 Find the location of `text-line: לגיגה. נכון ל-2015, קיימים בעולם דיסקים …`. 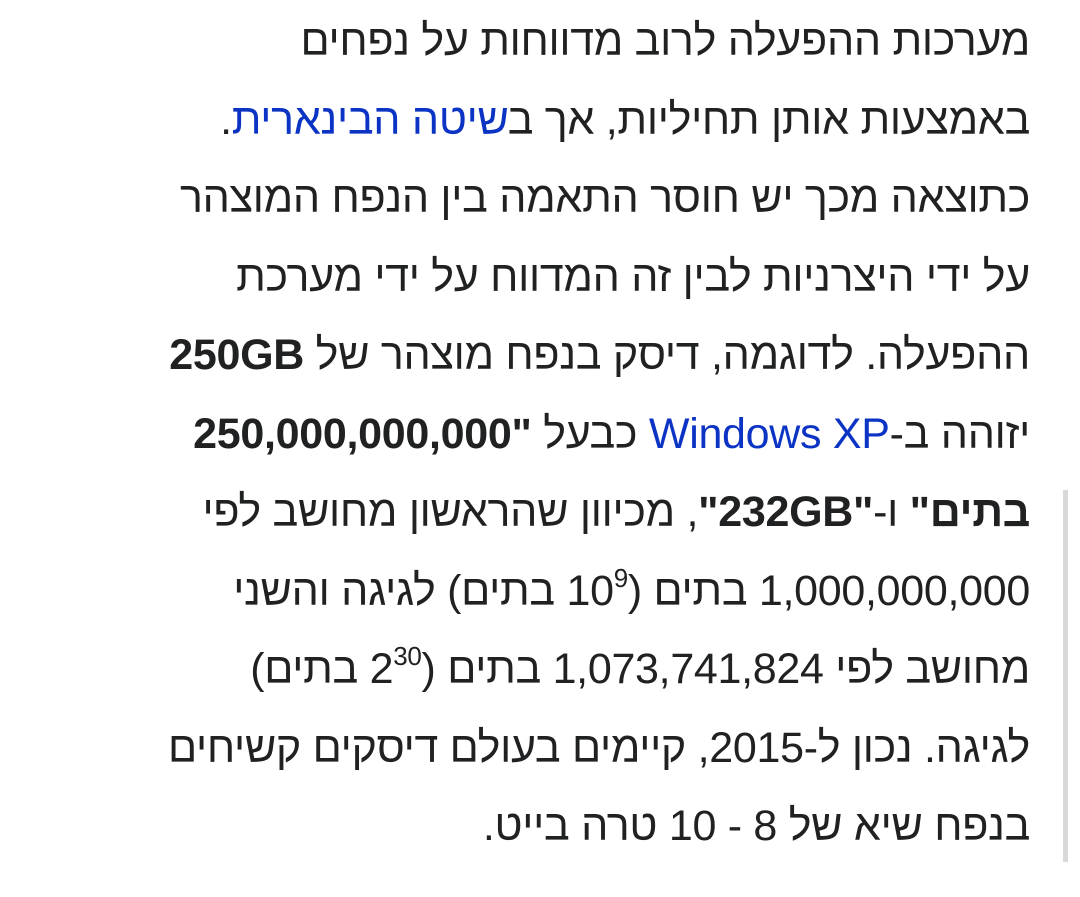

text-line: לגיגה. נכון ל-2015, קיימים בעולם דיסקים … is located at coordinates (525, 748).